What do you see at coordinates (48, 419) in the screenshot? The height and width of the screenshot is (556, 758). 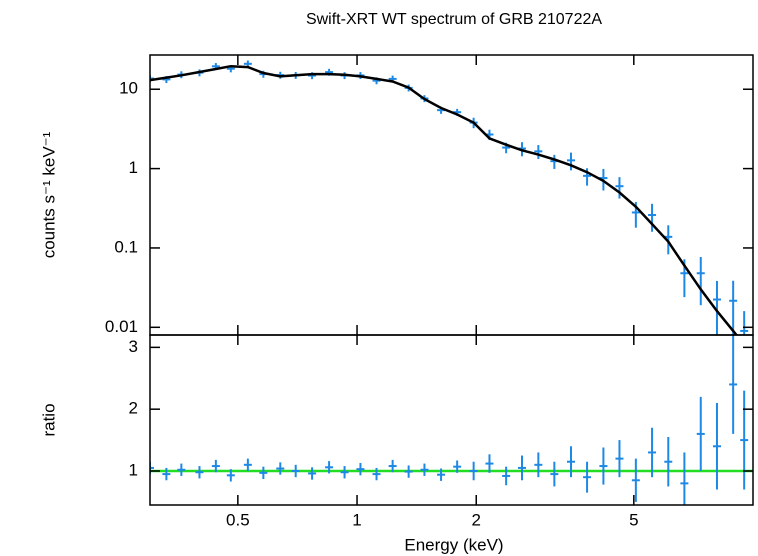 I see `y-axis-label: ratio` at bounding box center [48, 419].